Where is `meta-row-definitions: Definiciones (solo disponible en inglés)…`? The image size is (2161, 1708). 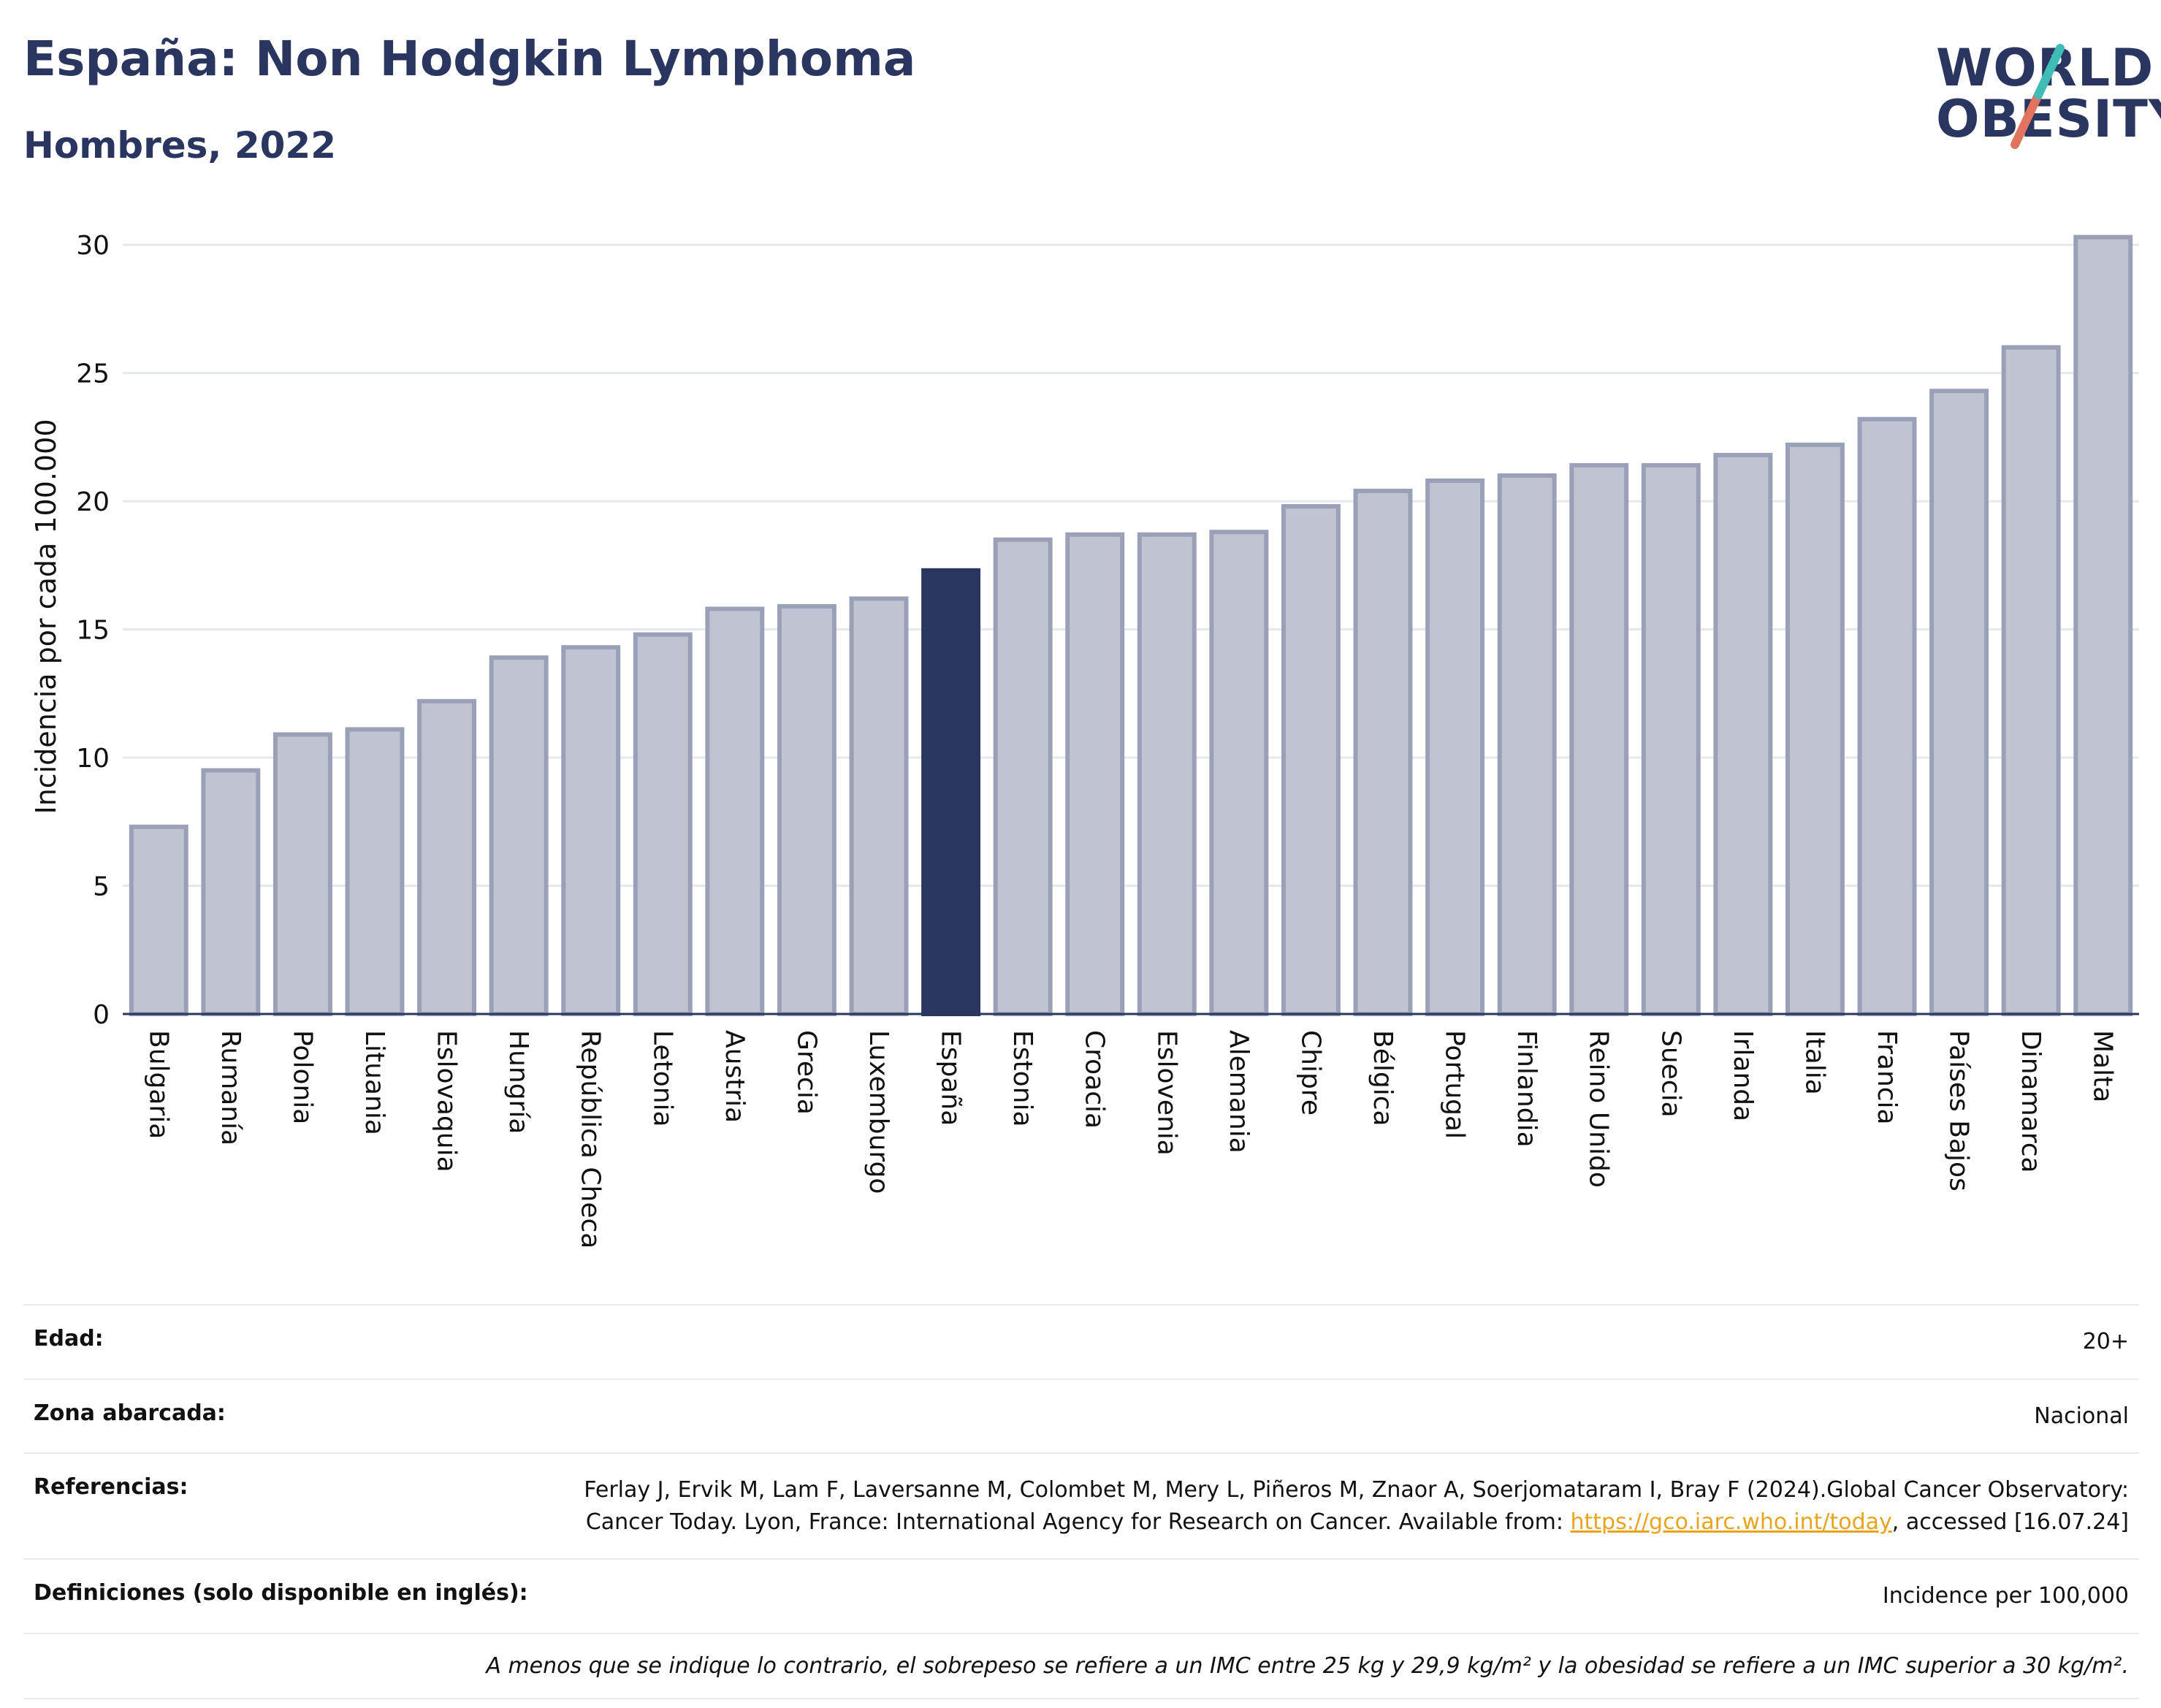 meta-row-definitions: Definiciones (solo disponible en inglés)… is located at coordinates (1081, 1595).